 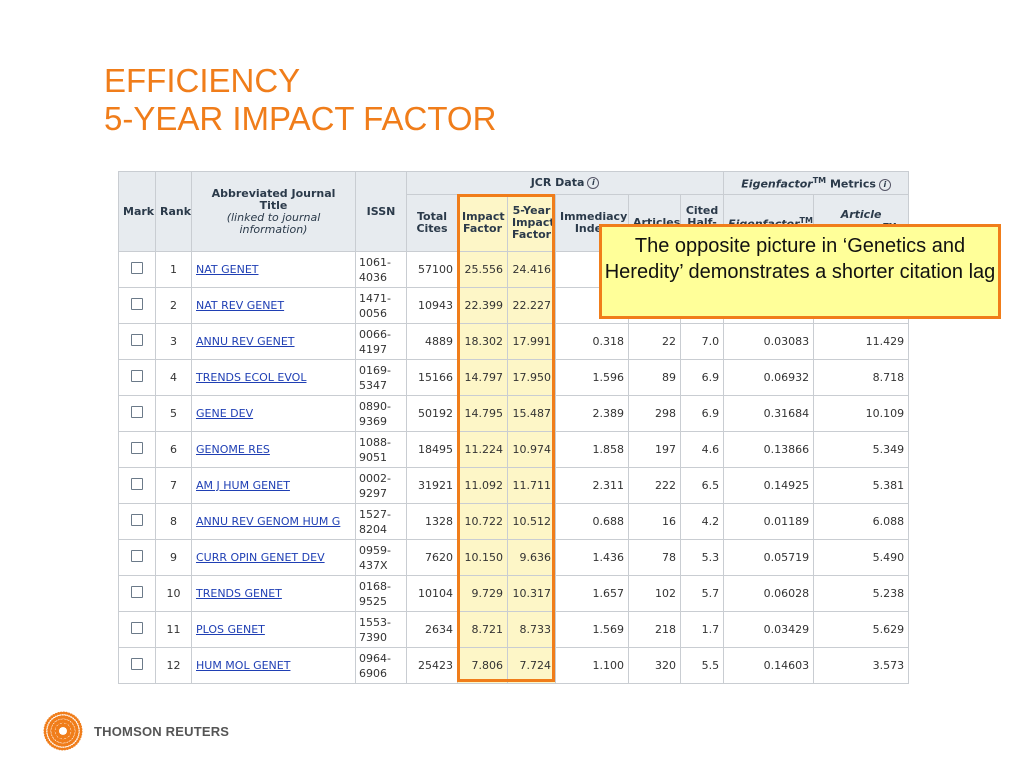 What do you see at coordinates (137, 211) in the screenshot?
I see `column-header-mark: Mark` at bounding box center [137, 211].